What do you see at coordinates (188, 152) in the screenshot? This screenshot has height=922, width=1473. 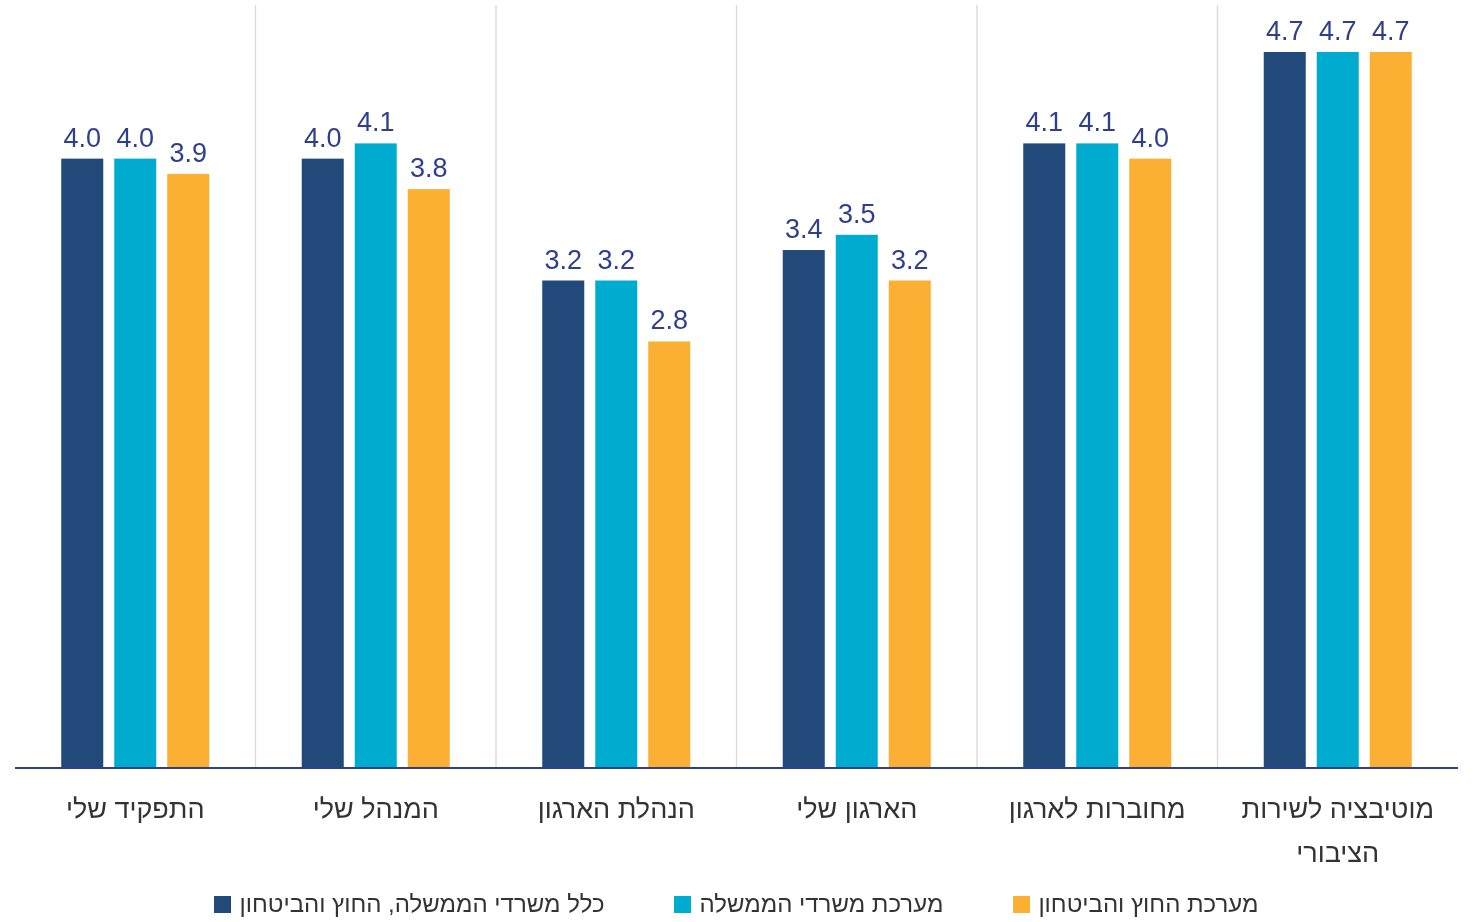 I see `data-label: 3.9` at bounding box center [188, 152].